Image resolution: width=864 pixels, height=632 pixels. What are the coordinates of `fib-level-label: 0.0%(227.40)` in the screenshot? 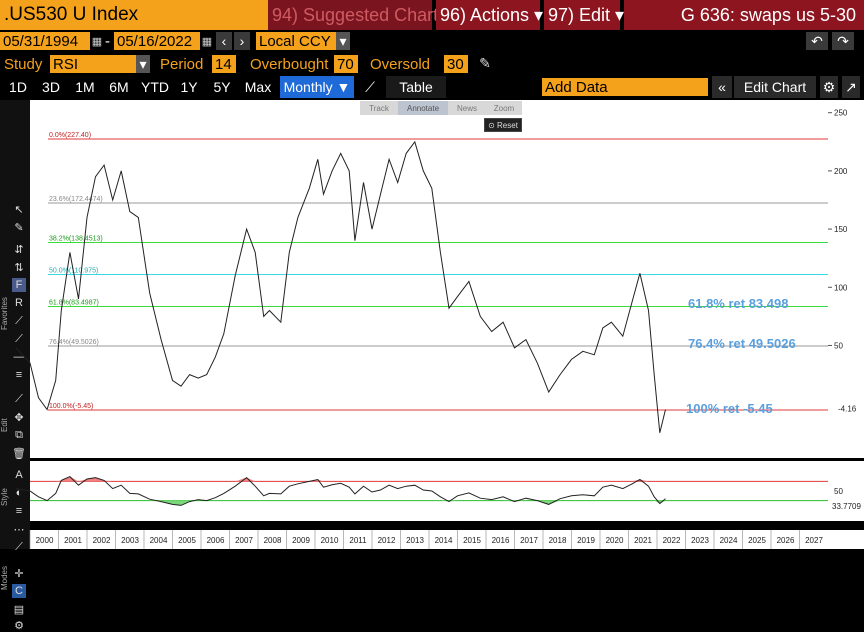 It's located at (70, 135).